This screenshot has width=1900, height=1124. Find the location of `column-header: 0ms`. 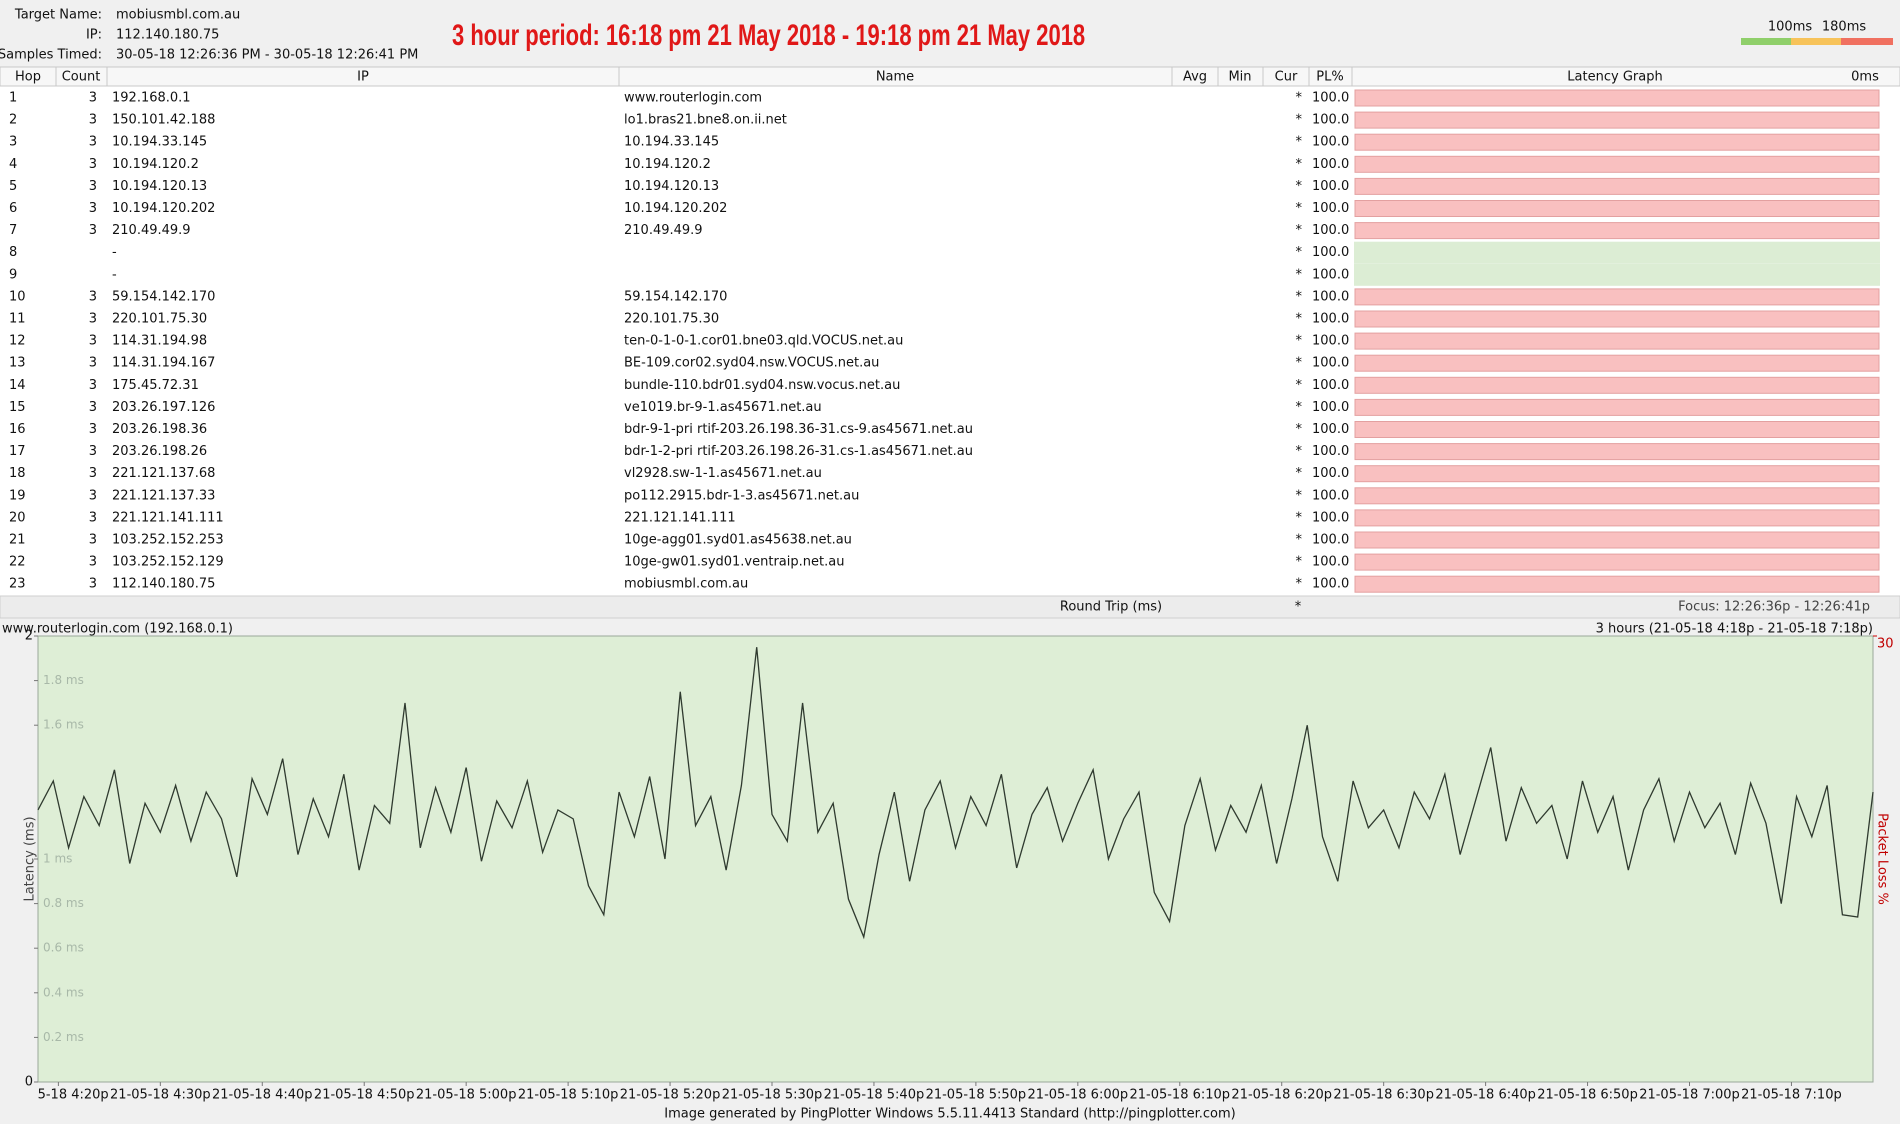

column-header: 0ms is located at coordinates (1865, 77).